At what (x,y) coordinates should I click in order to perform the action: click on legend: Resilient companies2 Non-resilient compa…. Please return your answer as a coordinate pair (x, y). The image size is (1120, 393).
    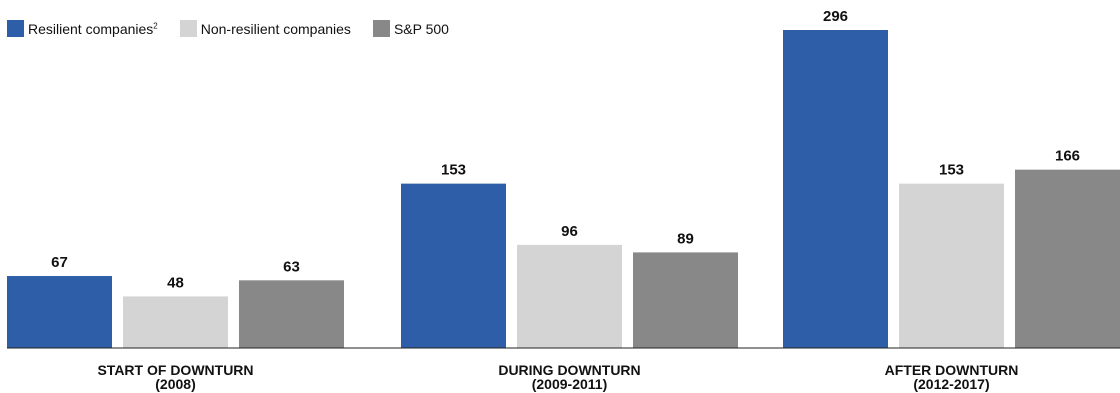
    Looking at the image, I should click on (239, 28).